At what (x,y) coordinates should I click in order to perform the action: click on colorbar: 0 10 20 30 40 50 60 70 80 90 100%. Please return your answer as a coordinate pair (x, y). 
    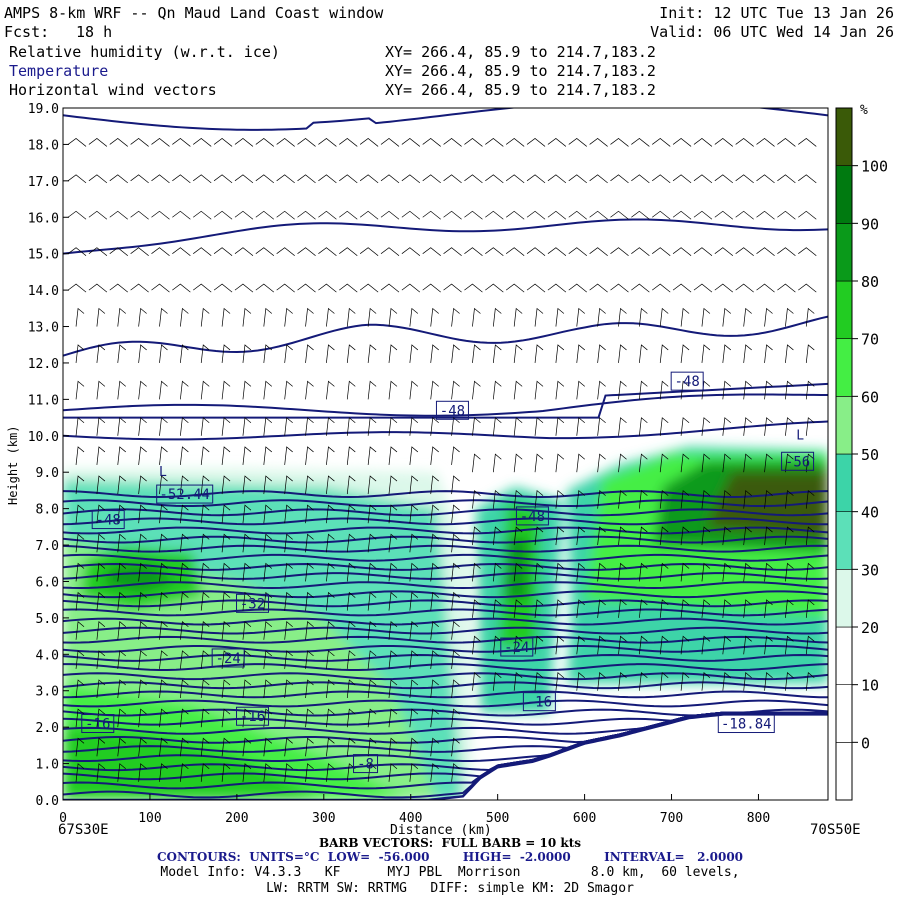
    Looking at the image, I should click on (861, 452).